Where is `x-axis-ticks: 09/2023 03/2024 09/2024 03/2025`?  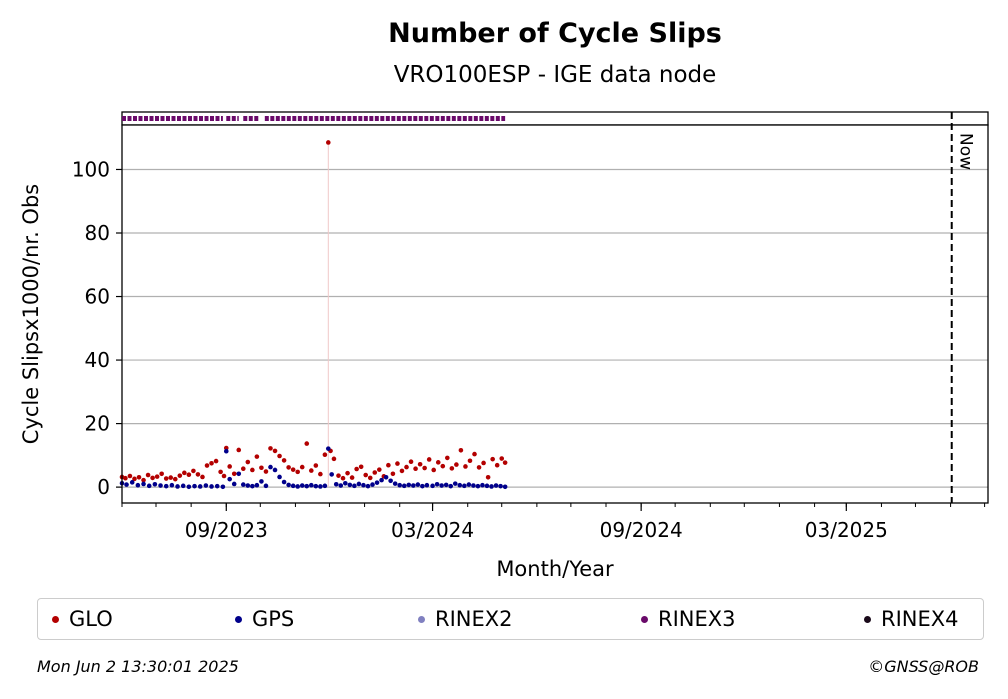
x-axis-ticks: 09/2023 03/2024 09/2024 03/2025 is located at coordinates (553, 522).